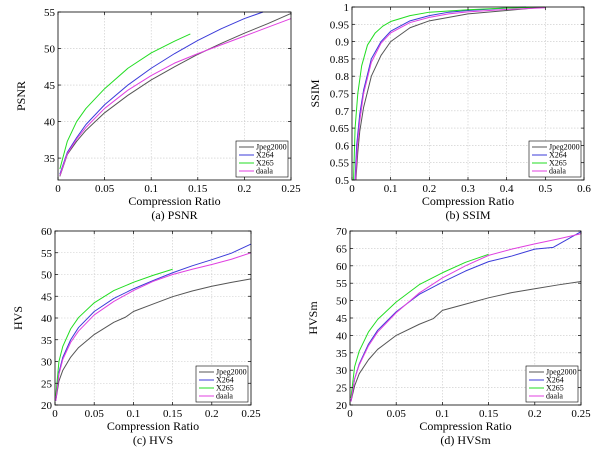 Image resolution: width=595 pixels, height=454 pixels. Describe the element at coordinates (507, 189) in the screenshot. I see `x-tick-label: 0.4` at that location.